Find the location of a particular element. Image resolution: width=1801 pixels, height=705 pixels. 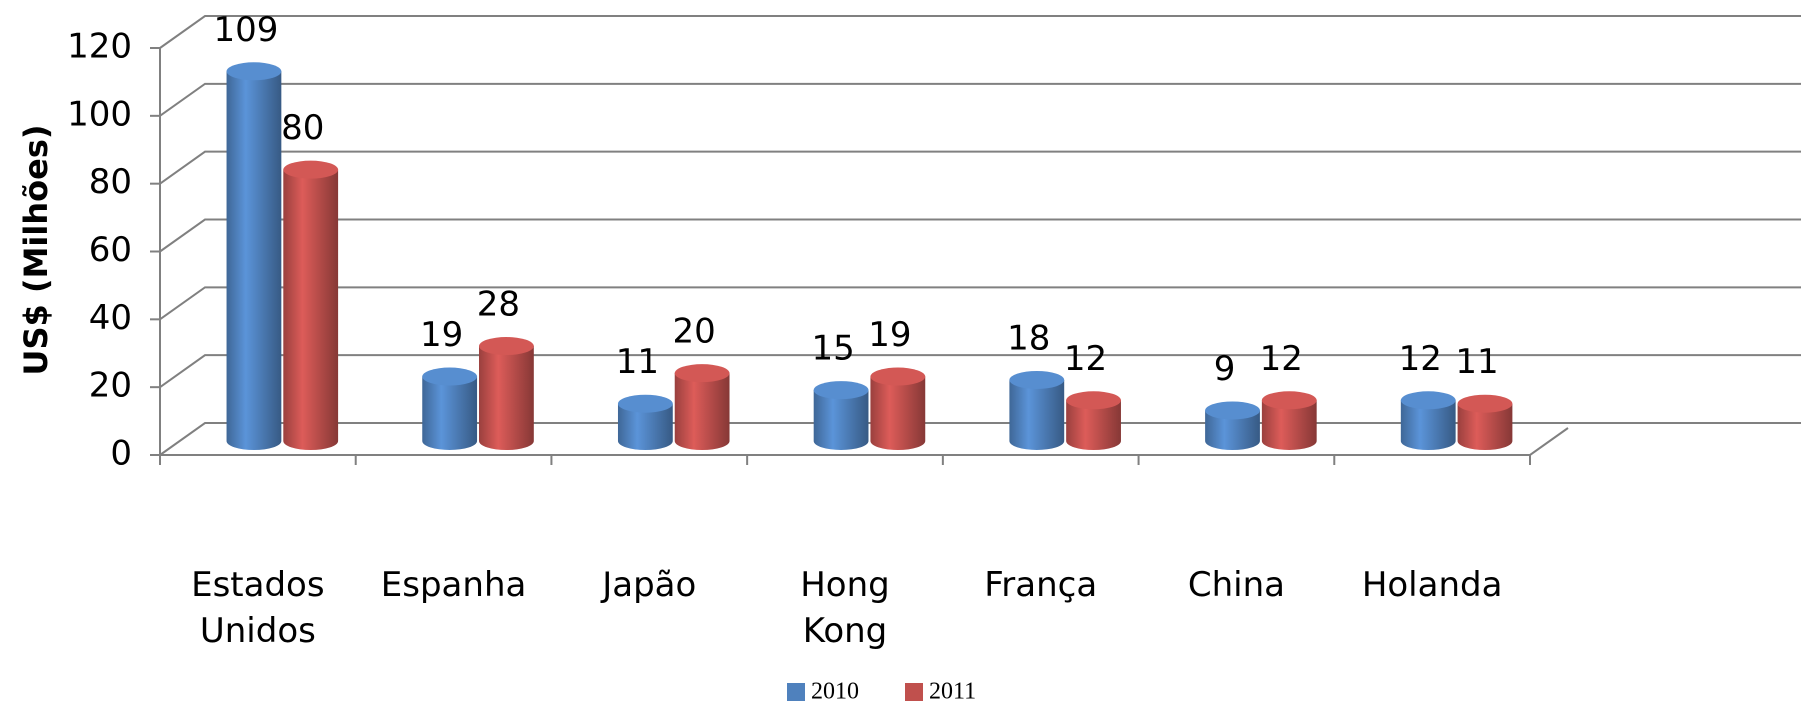

y-tick-label: 0 is located at coordinates (121, 454).